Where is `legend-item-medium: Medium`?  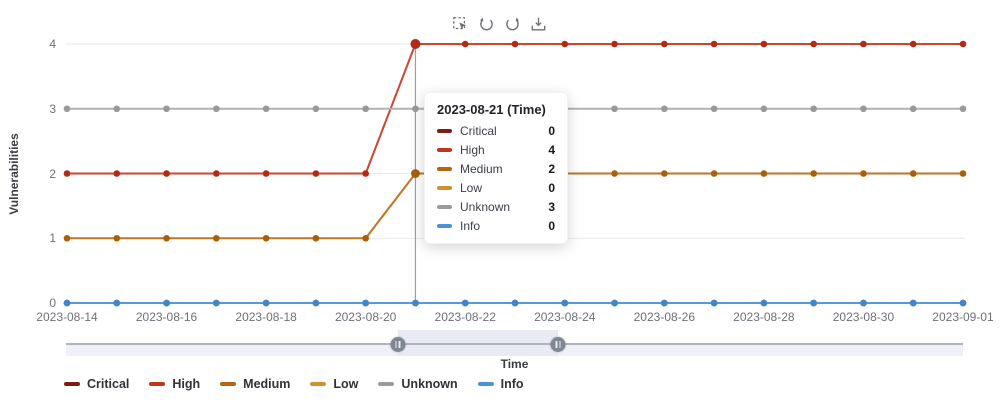
legend-item-medium: Medium is located at coordinates (255, 384).